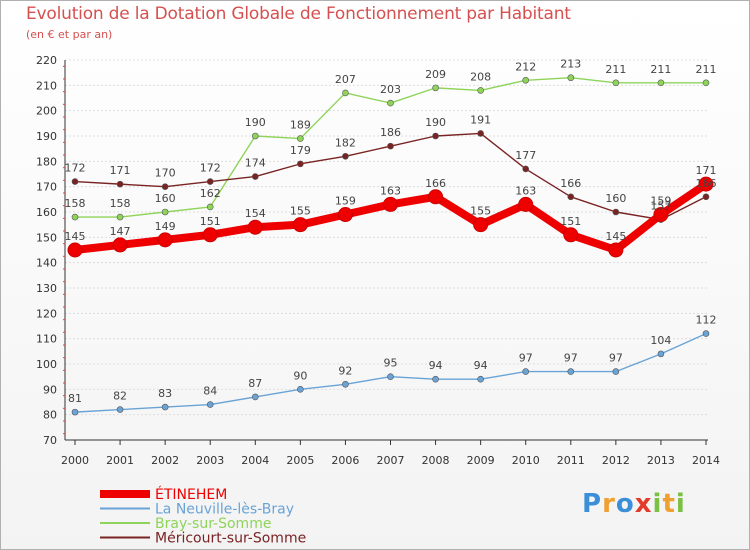  I want to click on data-label-mericourt-sur-somme: 160, so click(615, 198).